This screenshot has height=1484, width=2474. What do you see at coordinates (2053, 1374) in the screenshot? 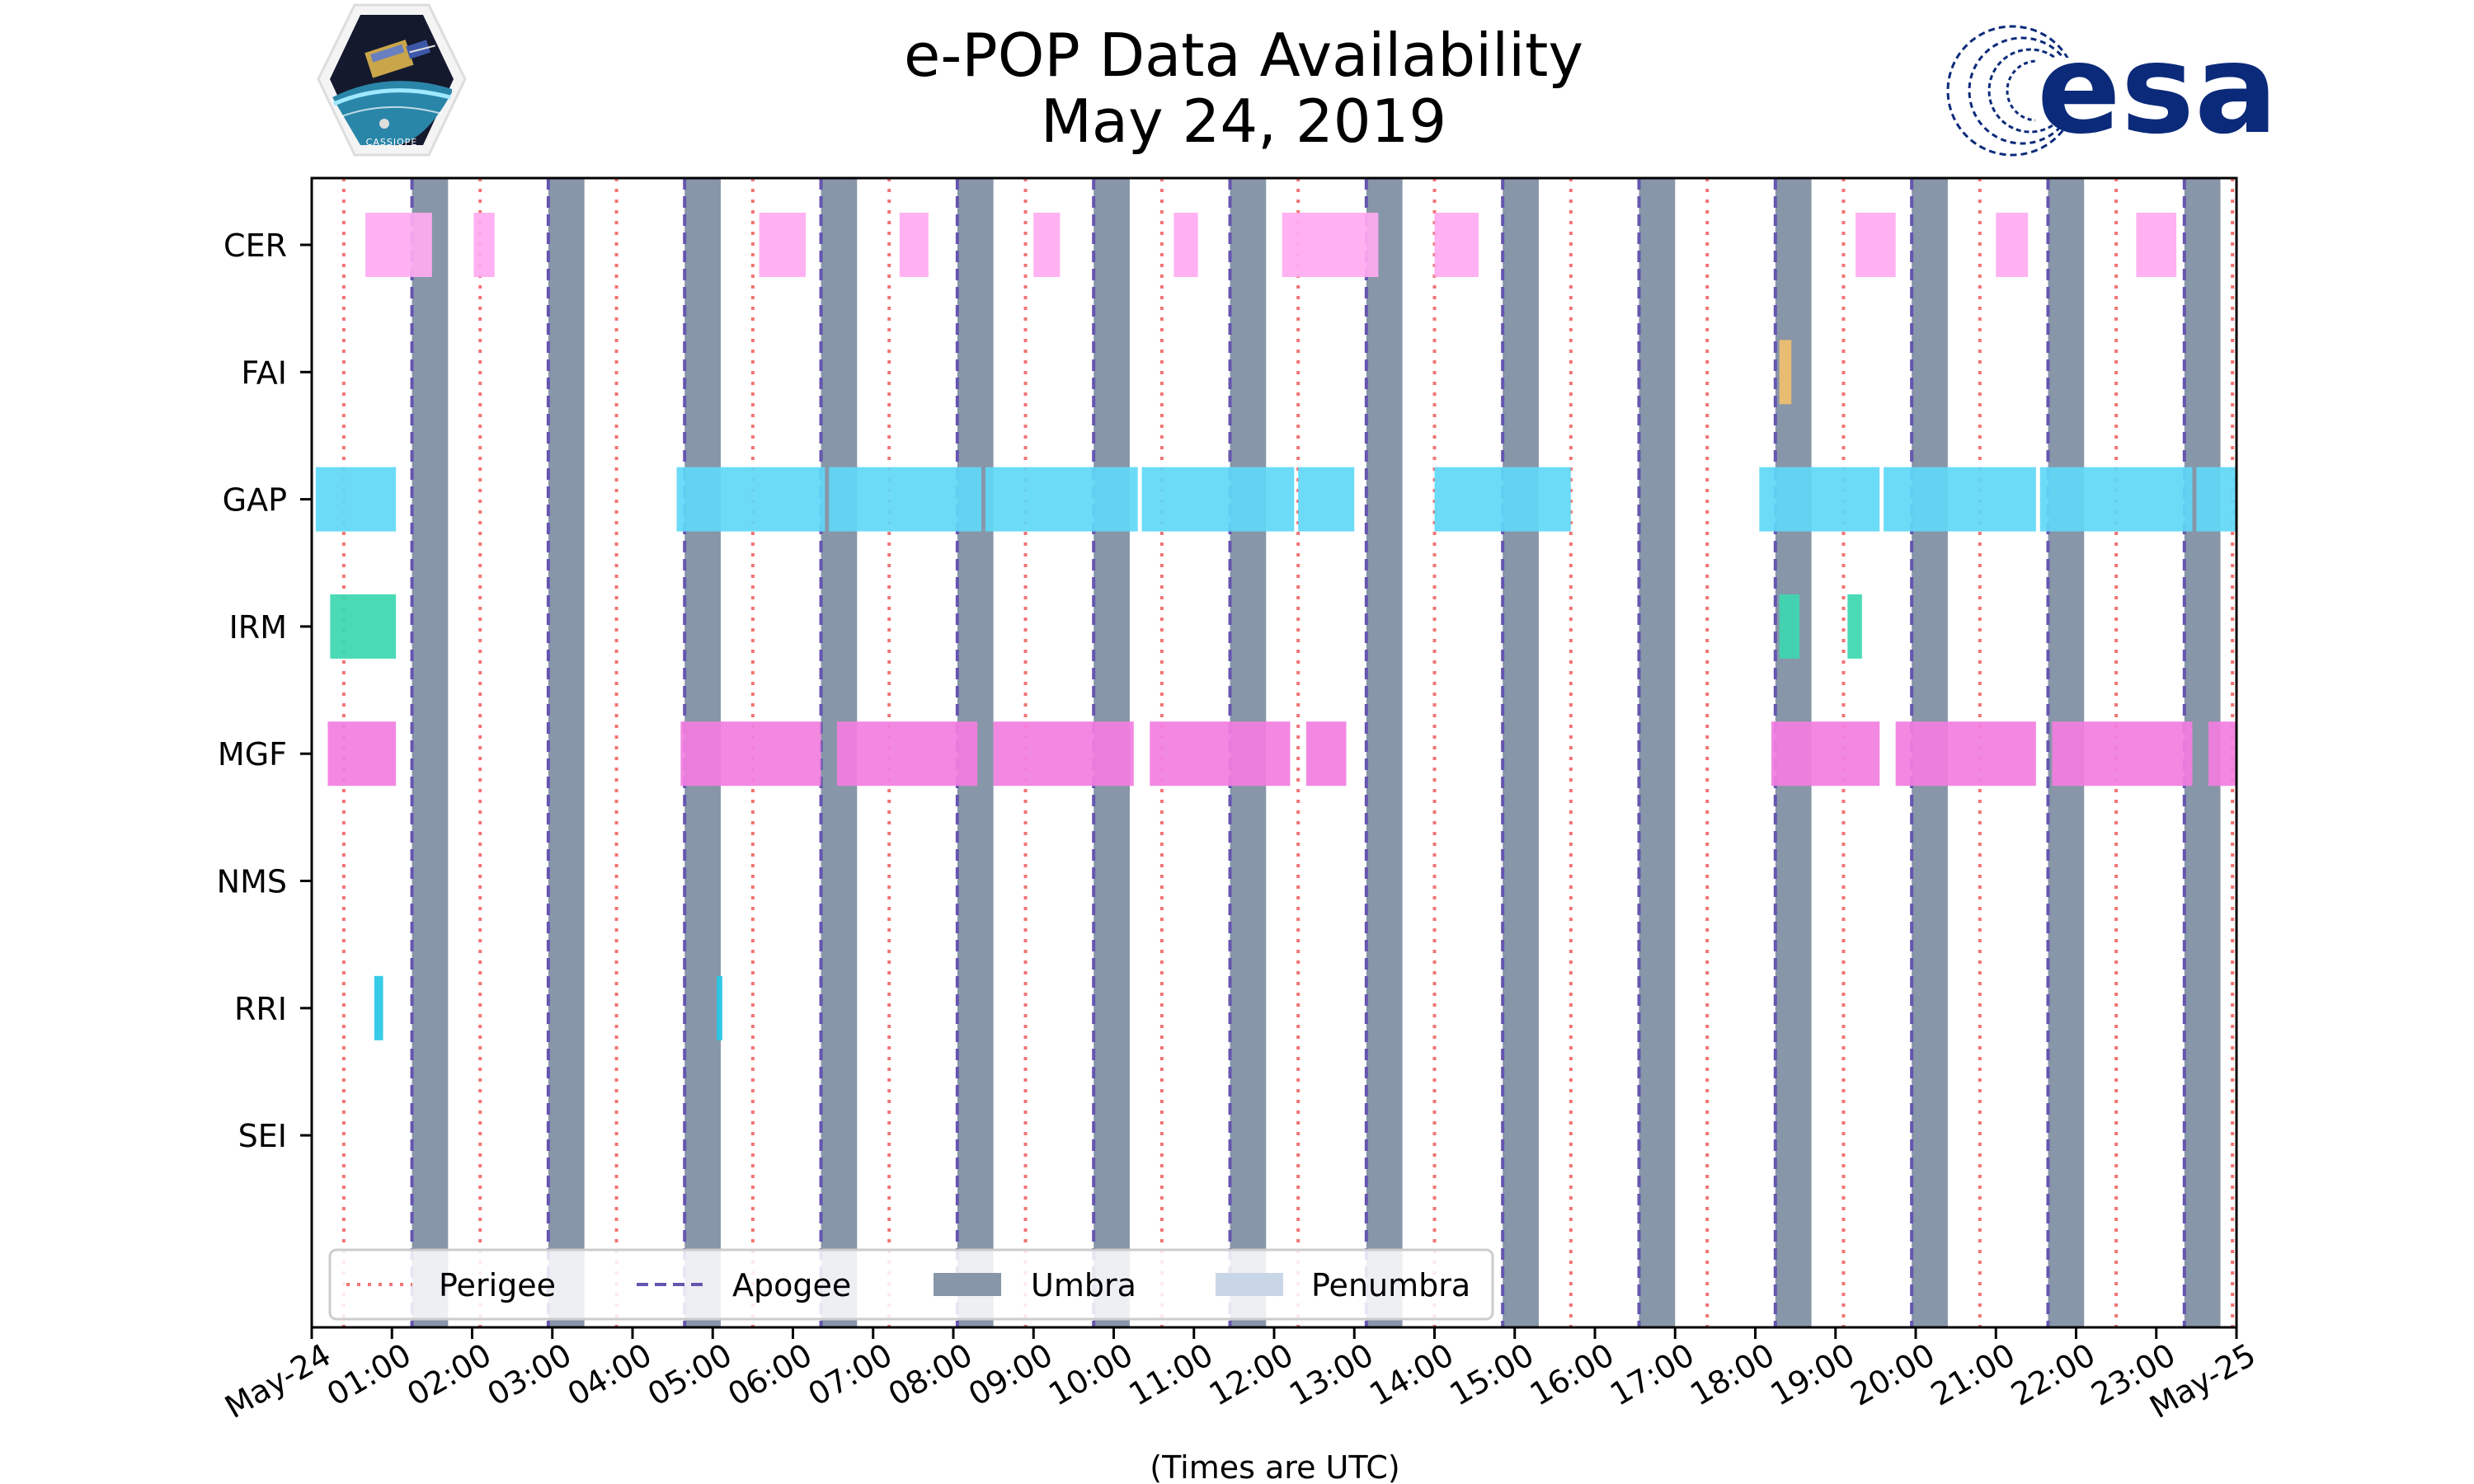
I see `x-tick-label-22: 22:00` at bounding box center [2053, 1374].